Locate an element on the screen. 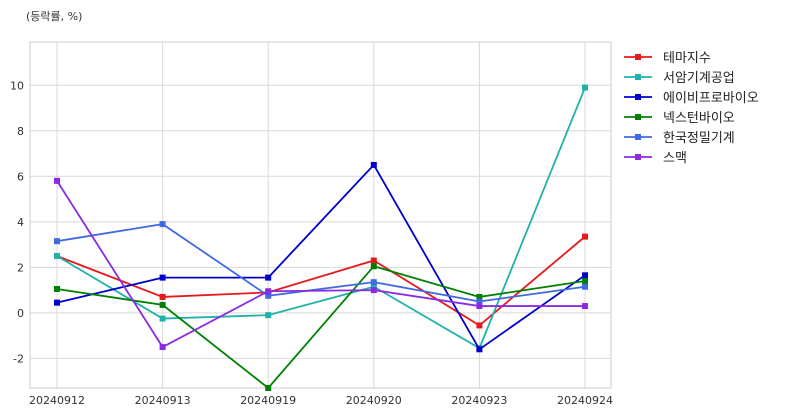 The image size is (789, 416). y-tick-label: 8 is located at coordinates (20, 131).